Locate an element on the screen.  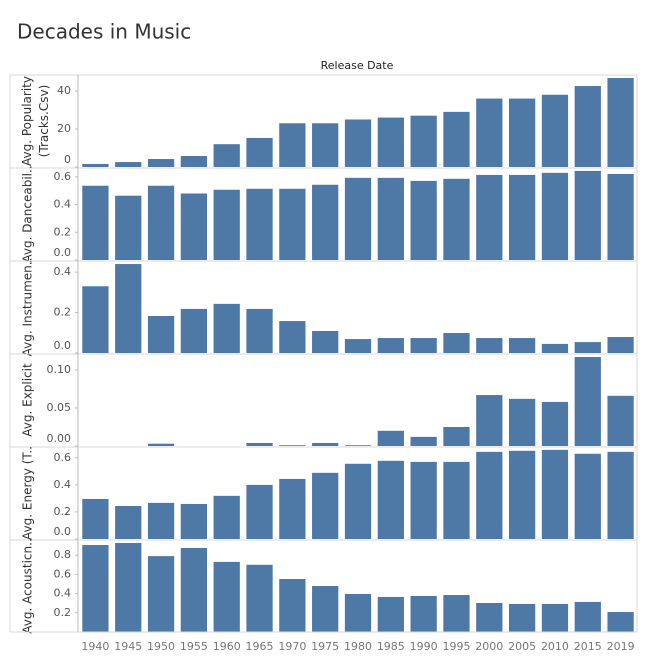
x-tick-label: 1990 is located at coordinates (424, 646).